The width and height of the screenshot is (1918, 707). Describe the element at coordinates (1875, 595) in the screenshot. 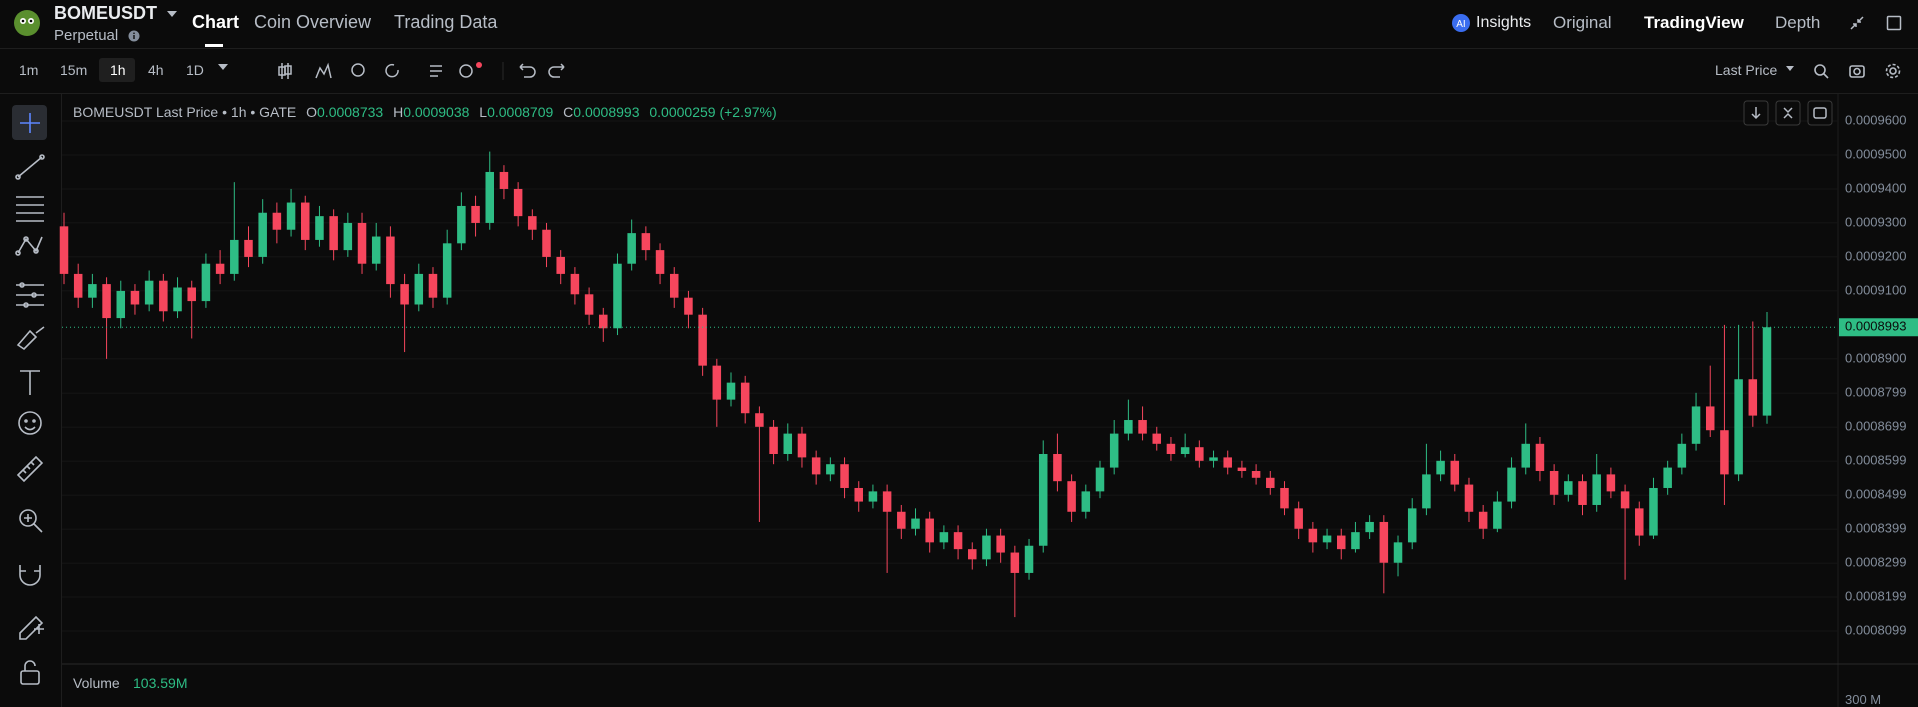

I see `y-tick-label: 0.0008199` at that location.